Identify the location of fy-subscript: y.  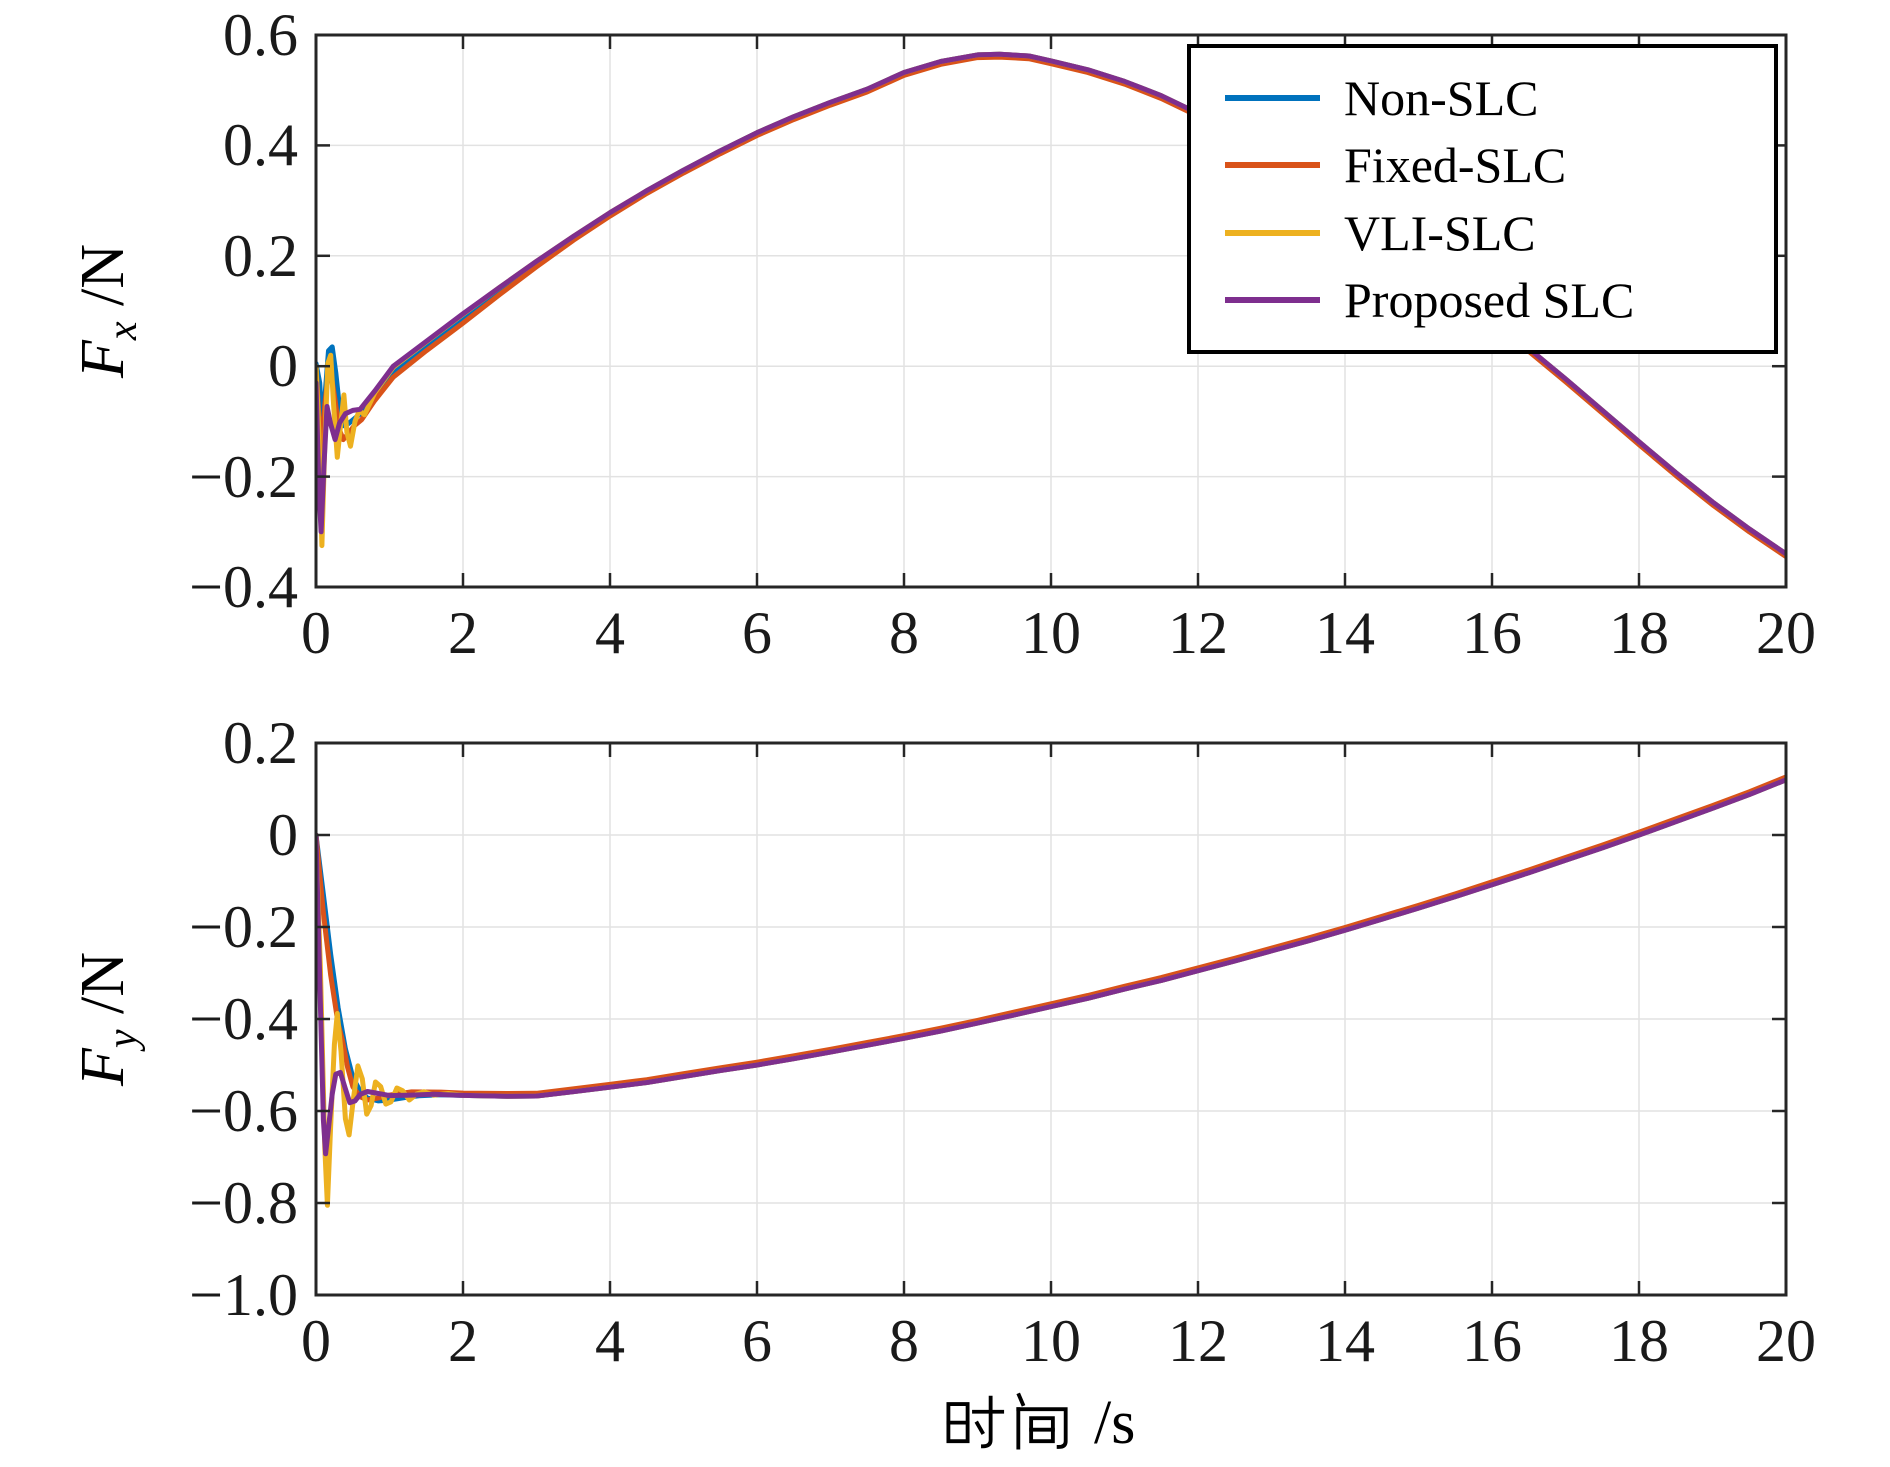
(123, 1039).